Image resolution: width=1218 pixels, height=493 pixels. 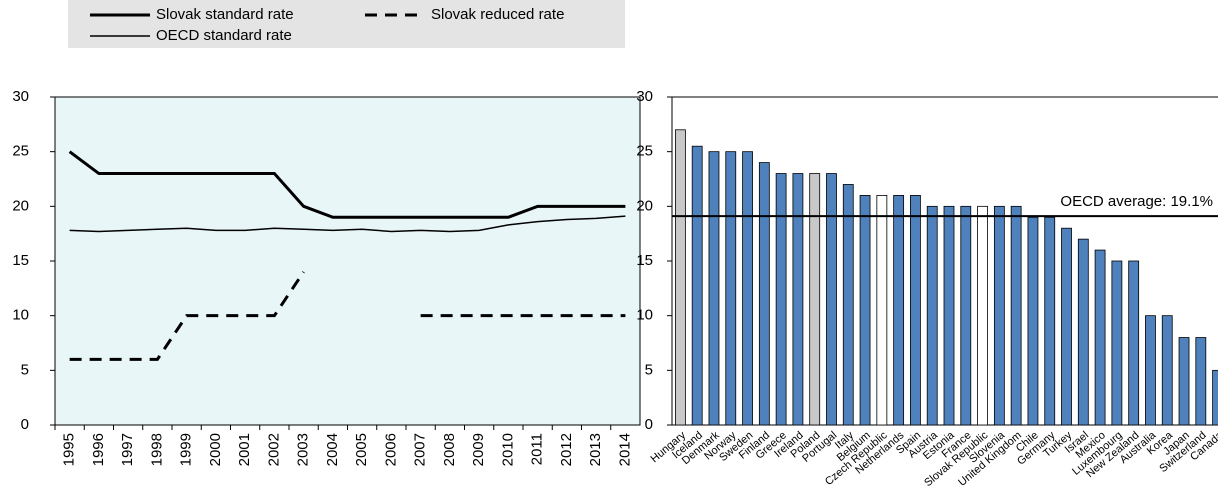 I want to click on x-tick-label: 1999, so click(x=186, y=449).